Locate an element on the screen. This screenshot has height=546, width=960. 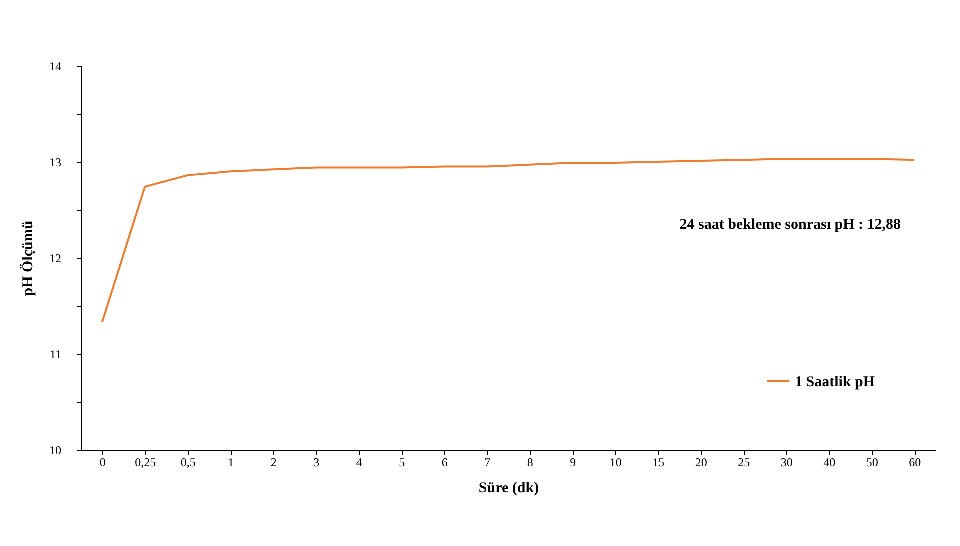
x-tick-label: 1 is located at coordinates (231, 463).